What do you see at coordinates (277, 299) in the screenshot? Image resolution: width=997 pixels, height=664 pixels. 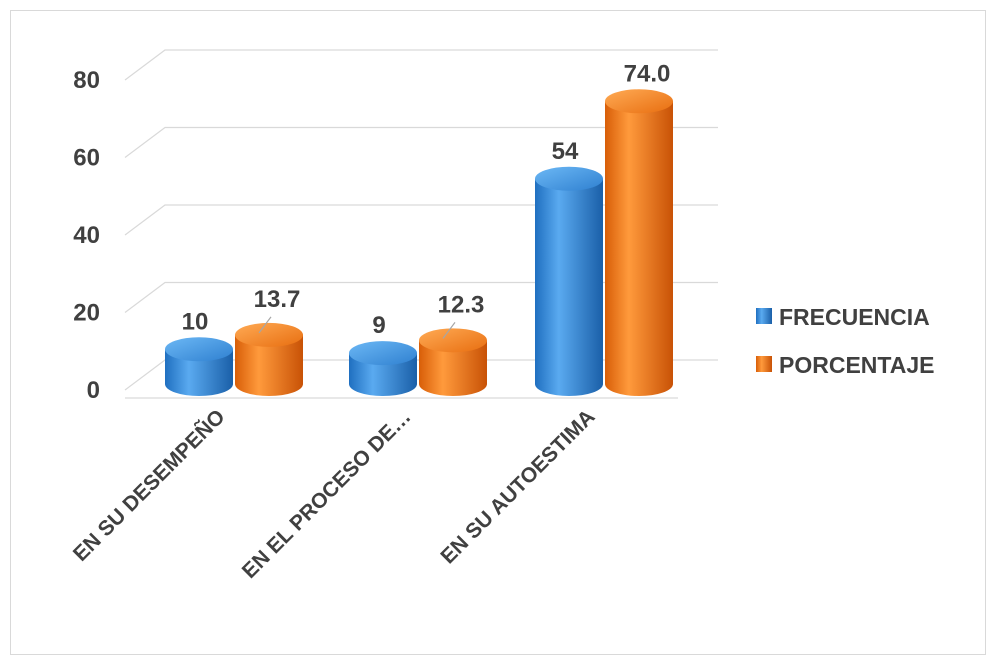 I see `data-label: 13.7` at bounding box center [277, 299].